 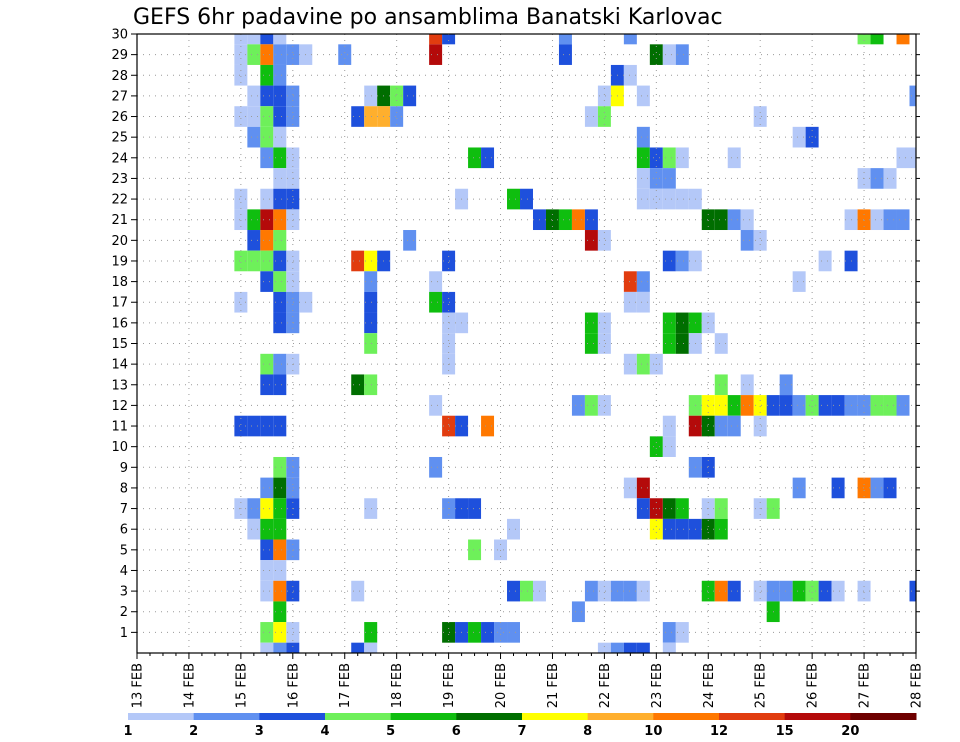 What do you see at coordinates (397, 685) in the screenshot?
I see `x-tick-label: 18 FEB` at bounding box center [397, 685].